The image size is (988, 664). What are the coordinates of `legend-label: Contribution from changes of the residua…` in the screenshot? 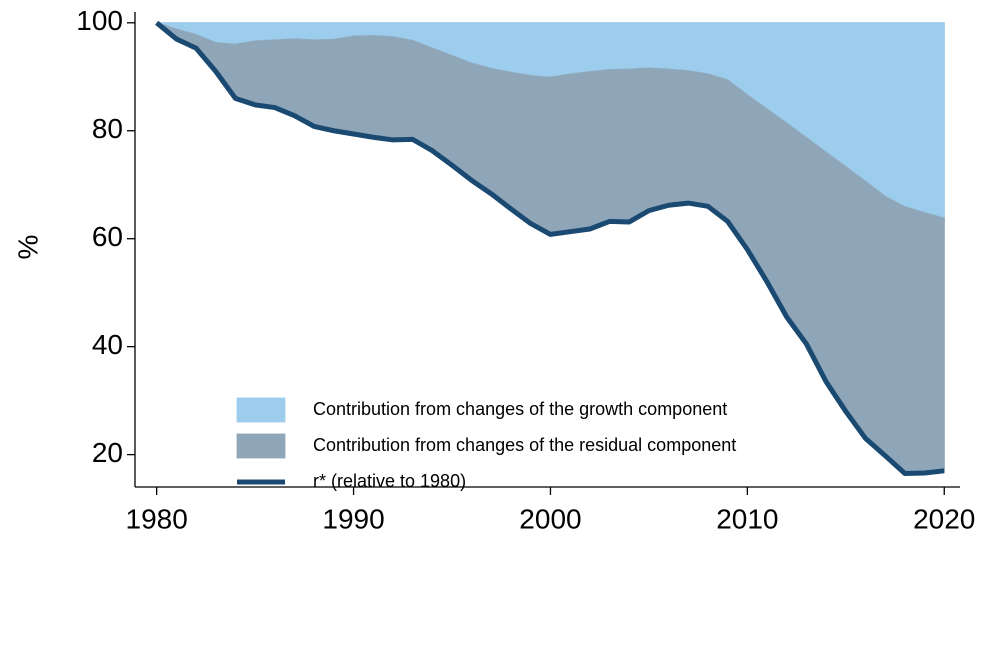 It's located at (524, 445).